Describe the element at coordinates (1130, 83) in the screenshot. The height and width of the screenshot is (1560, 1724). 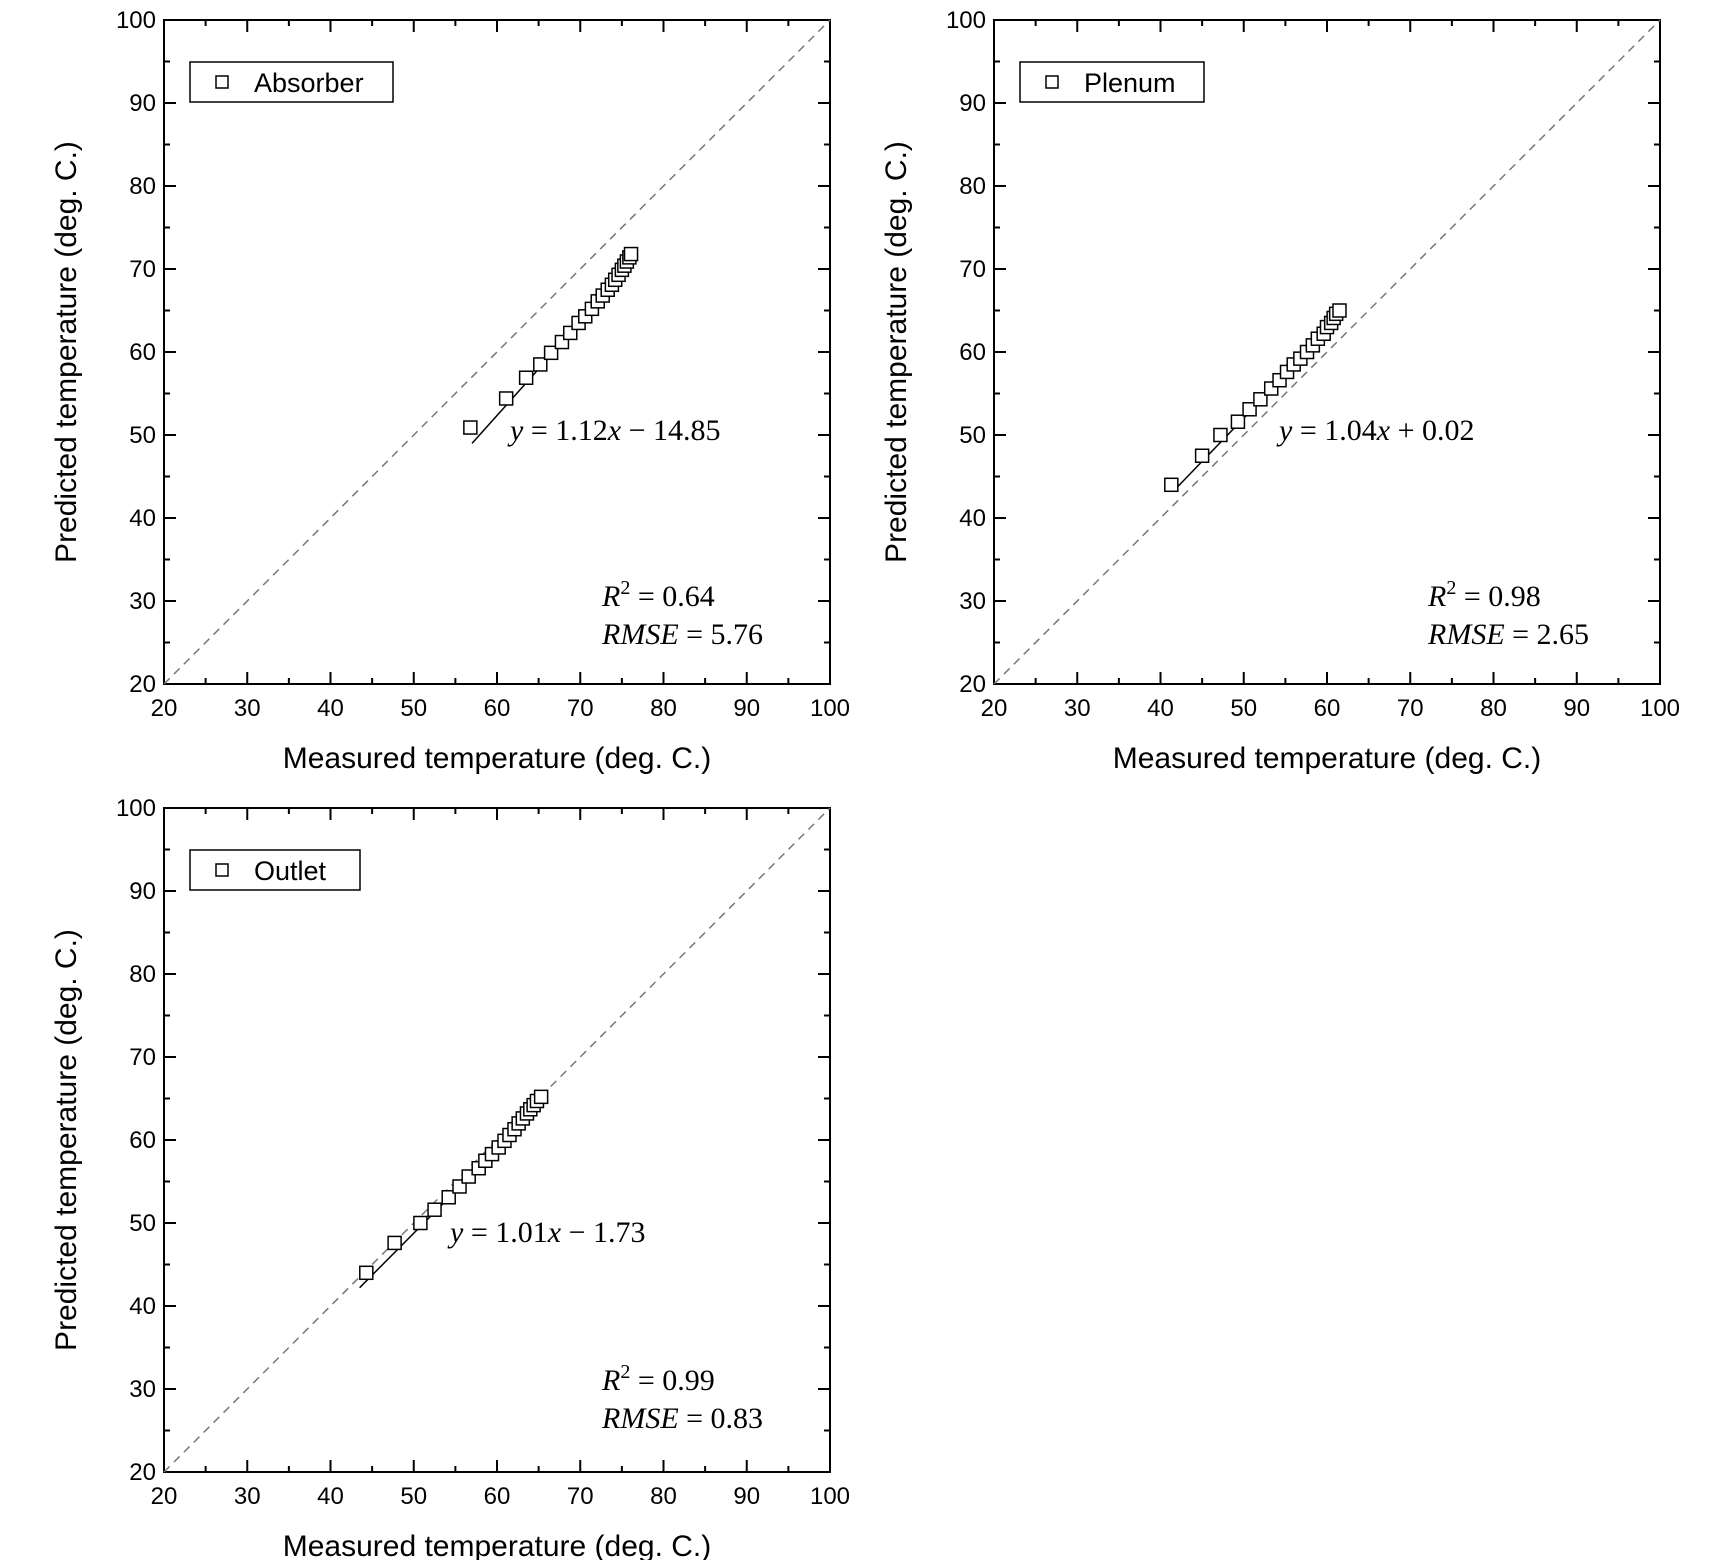
I see `legend-label: Plenum` at that location.